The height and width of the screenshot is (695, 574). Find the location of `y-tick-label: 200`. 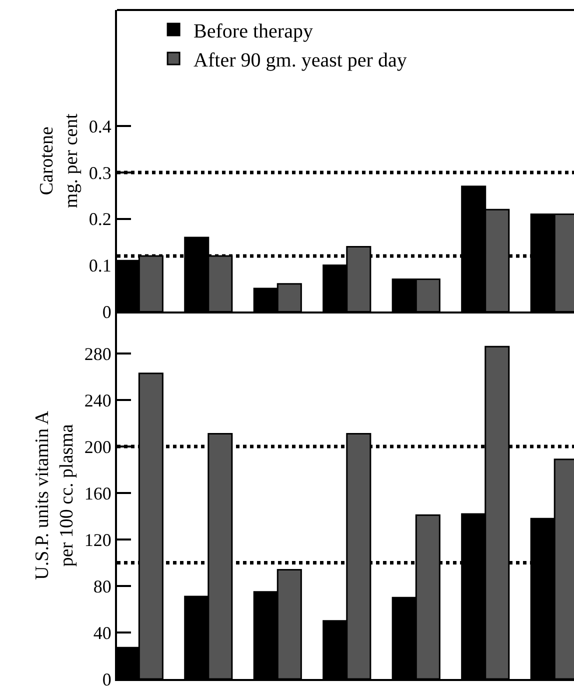

y-tick-label: 200 is located at coordinates (98, 446).